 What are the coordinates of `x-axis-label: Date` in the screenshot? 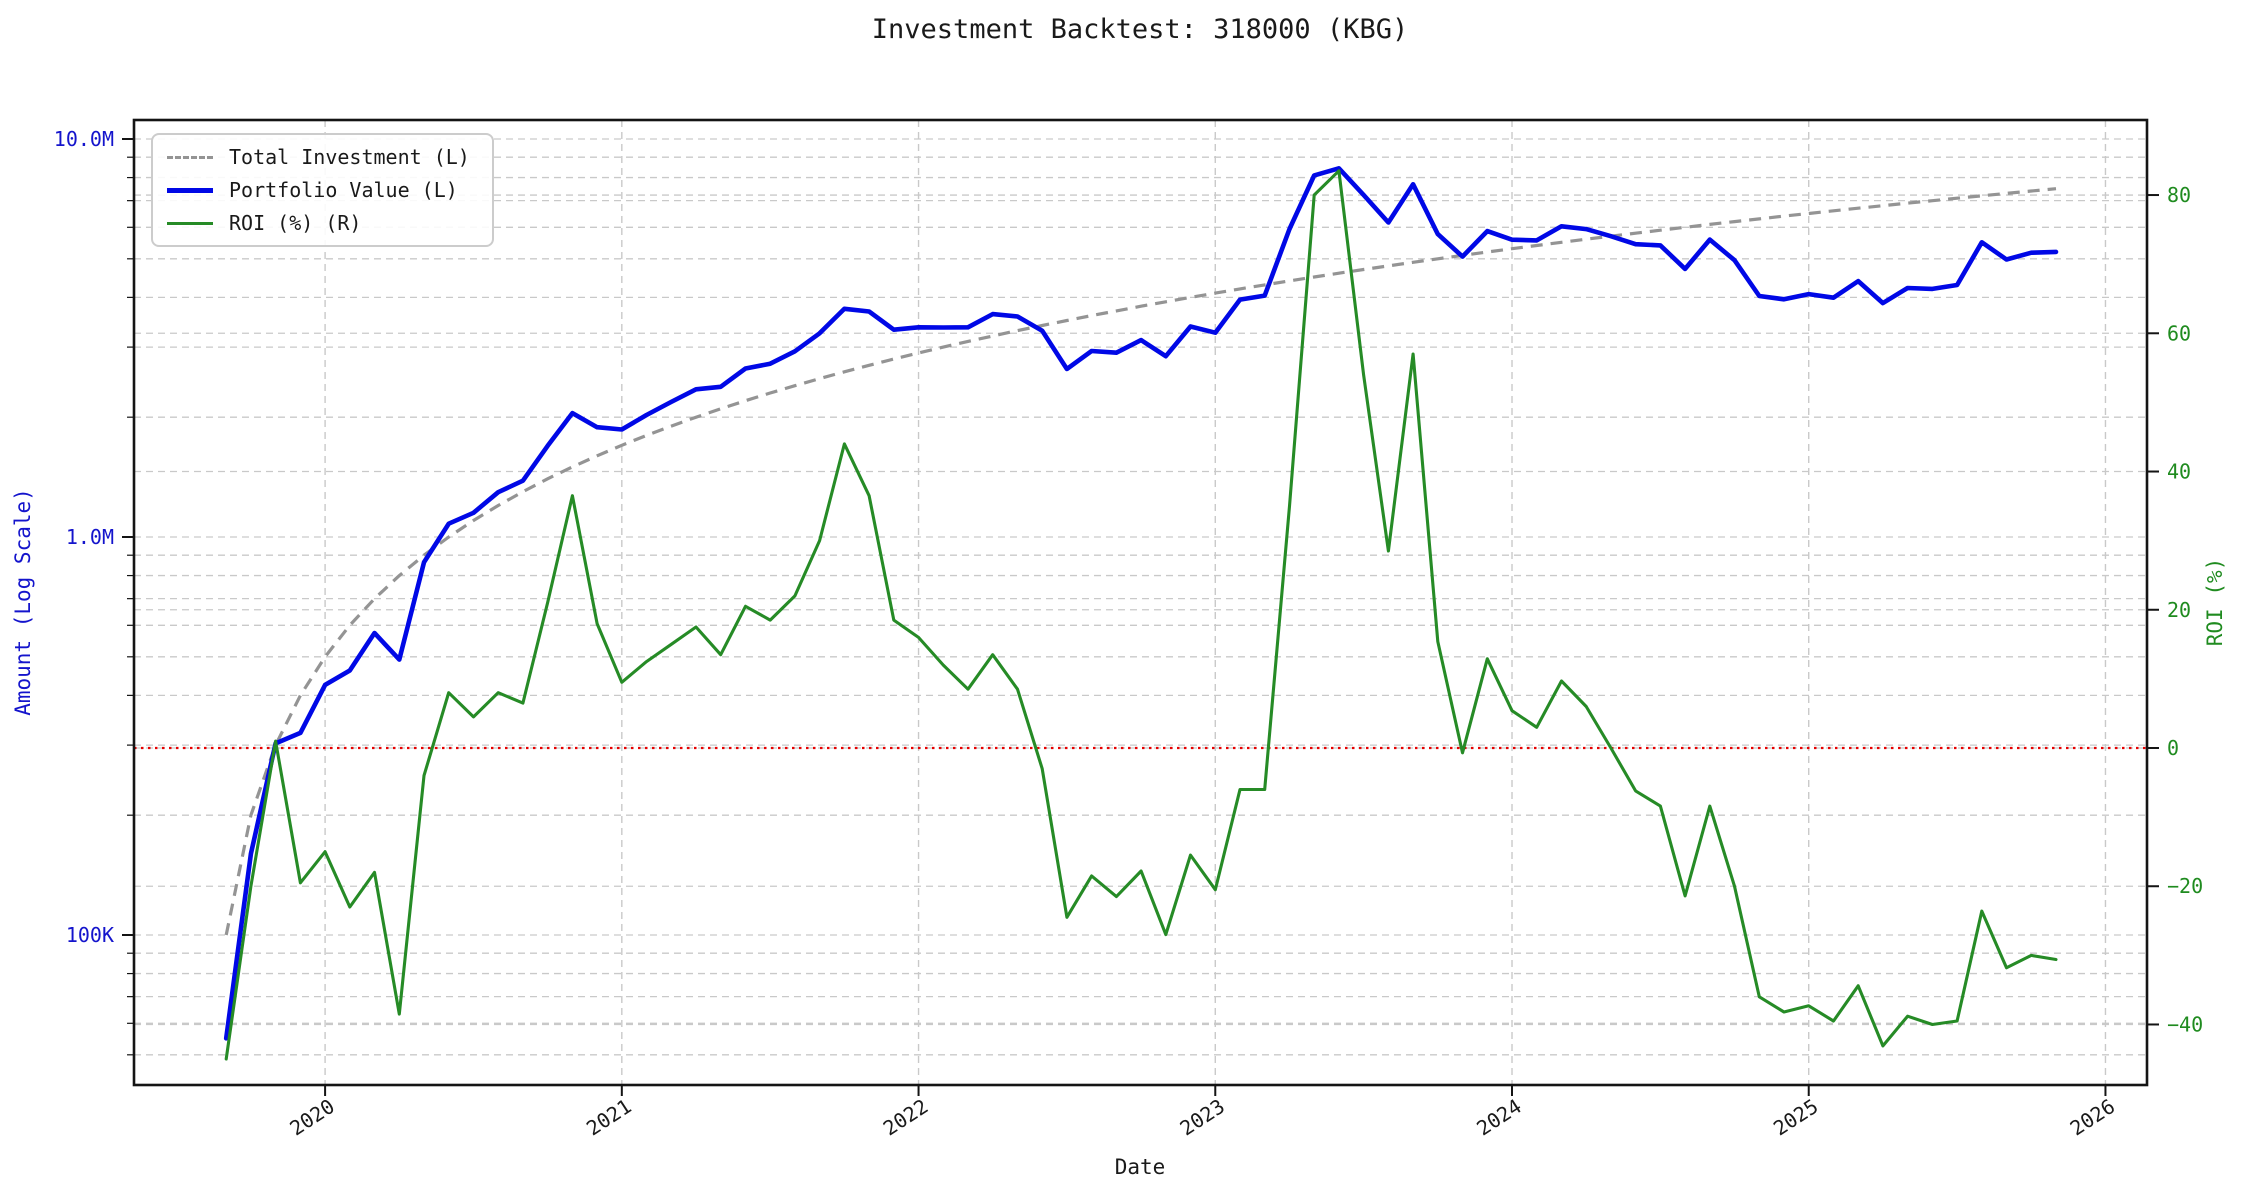 It's located at (1140, 1167).